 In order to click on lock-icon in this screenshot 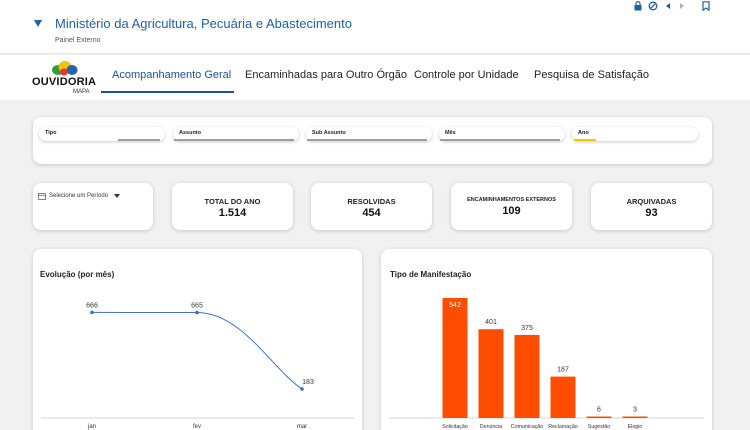, I will do `click(638, 6)`.